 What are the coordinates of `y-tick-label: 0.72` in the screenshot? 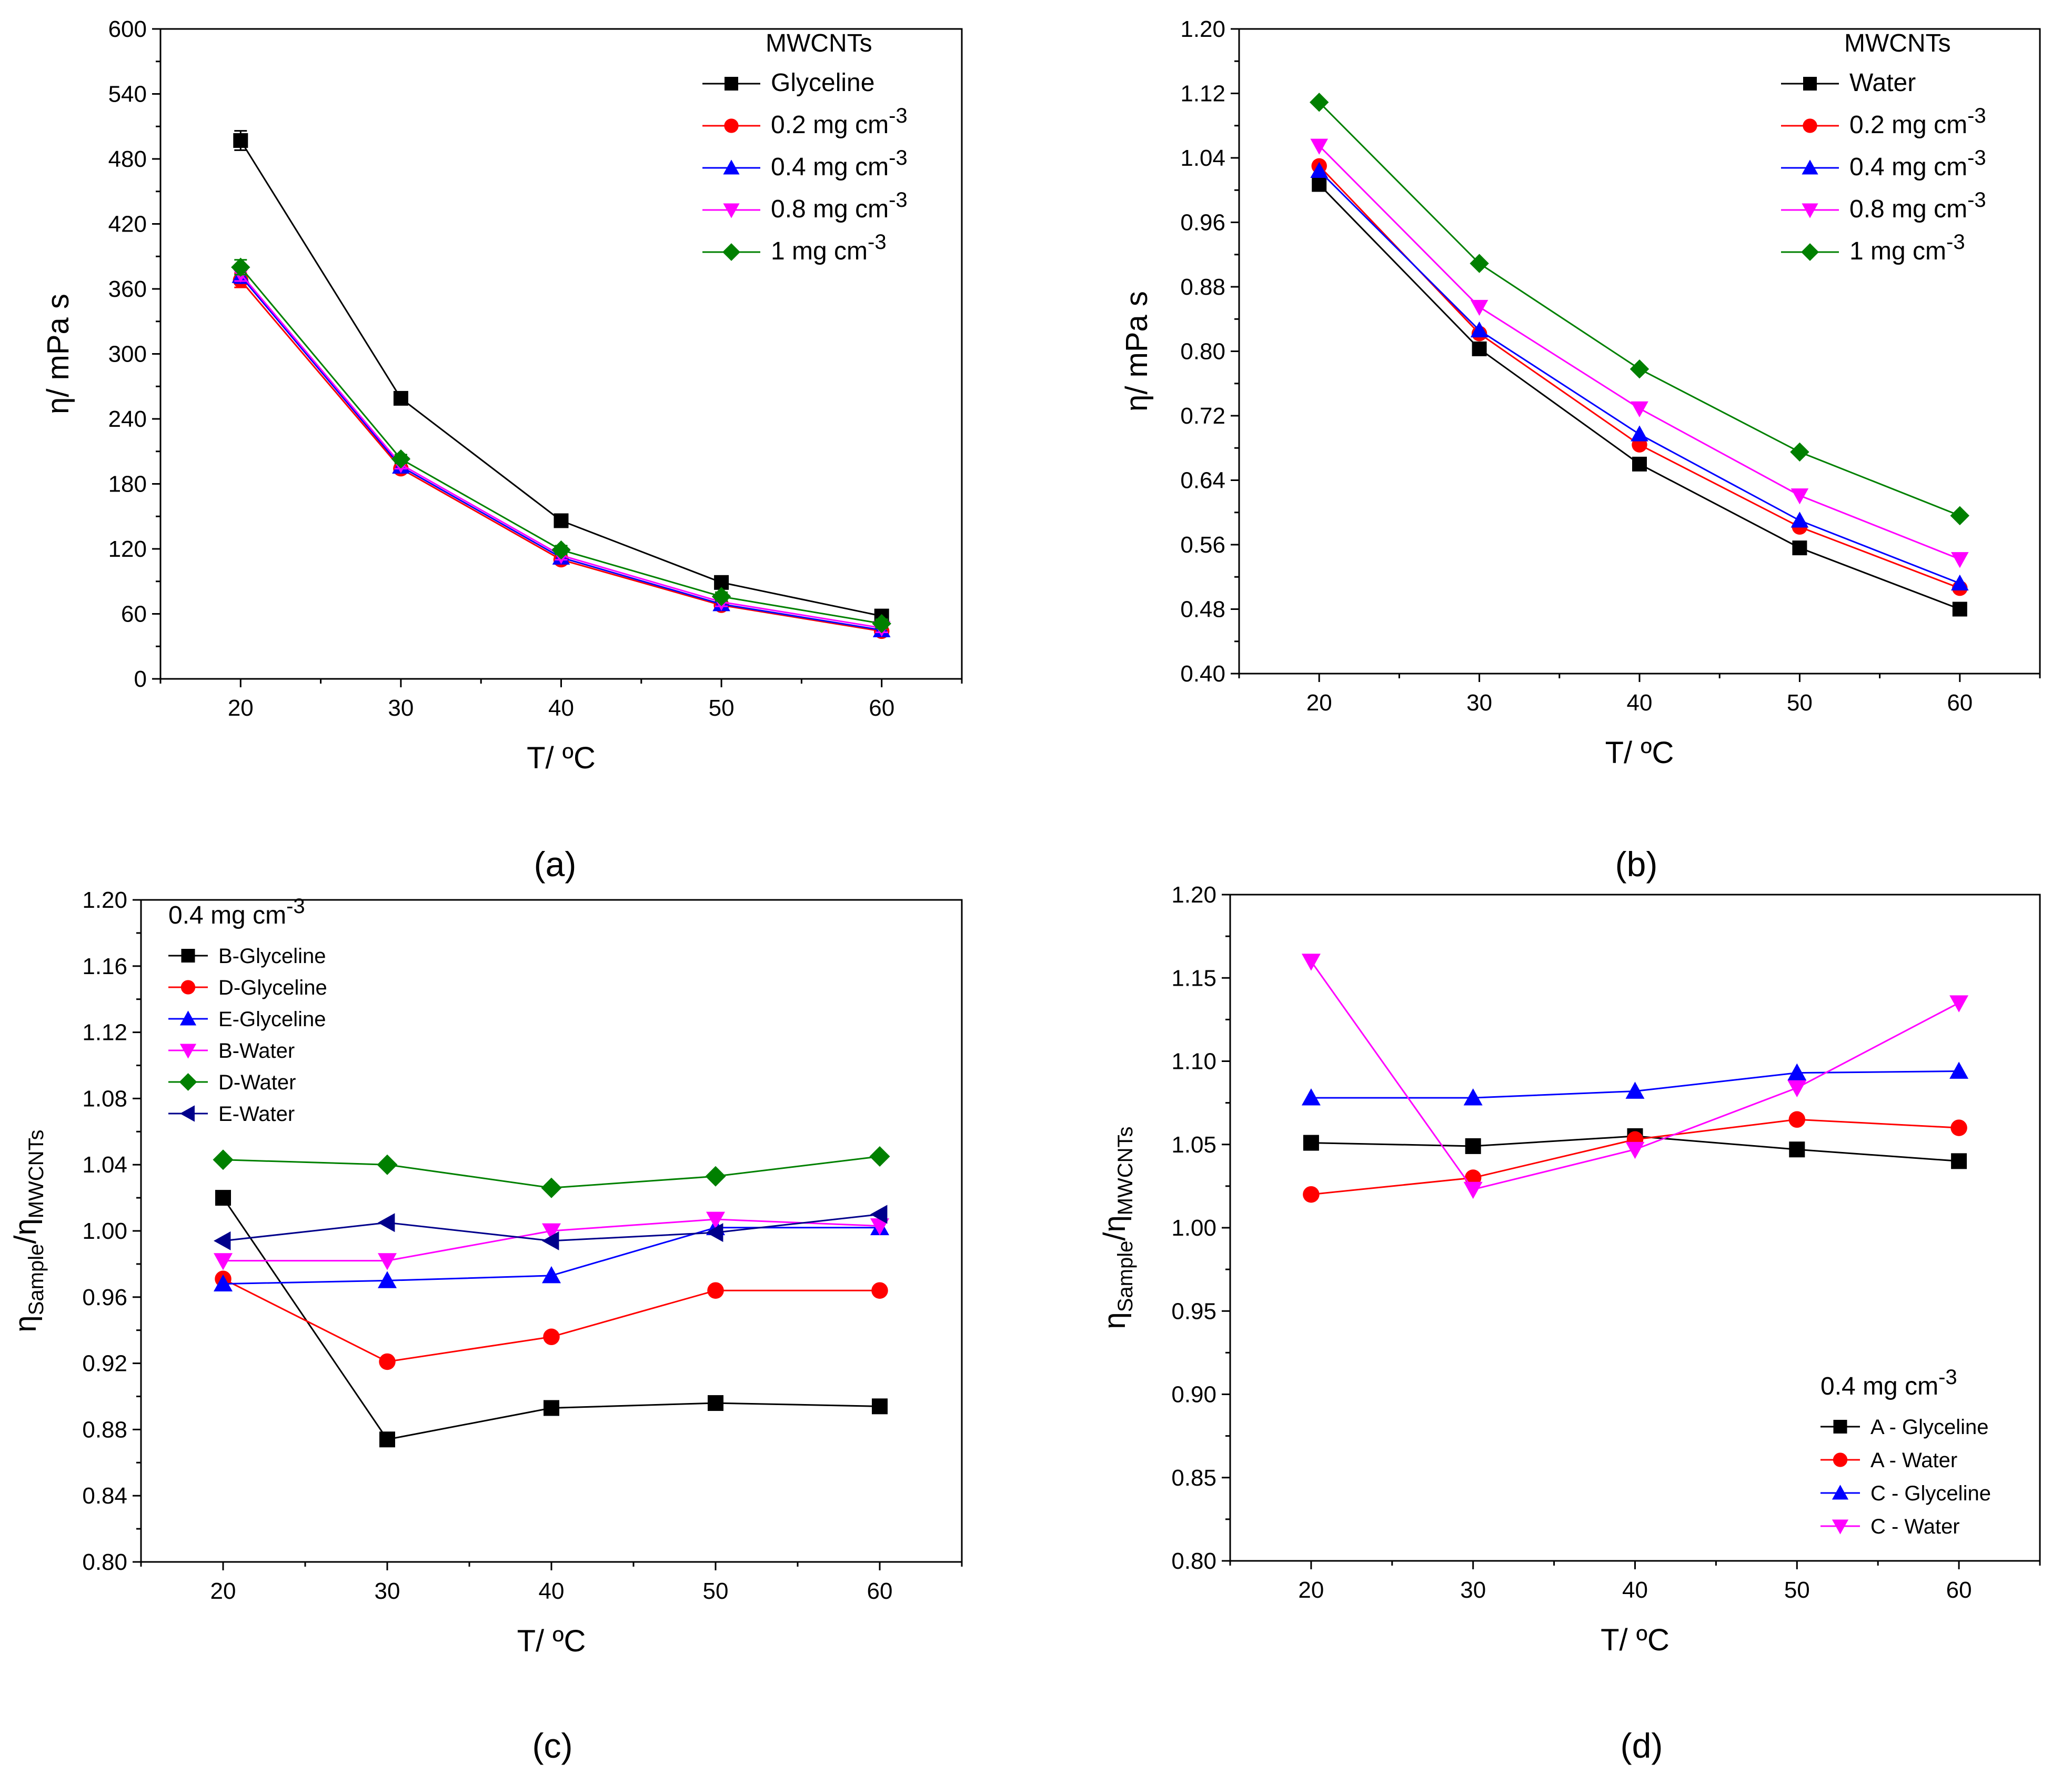 It's located at (1202, 416).